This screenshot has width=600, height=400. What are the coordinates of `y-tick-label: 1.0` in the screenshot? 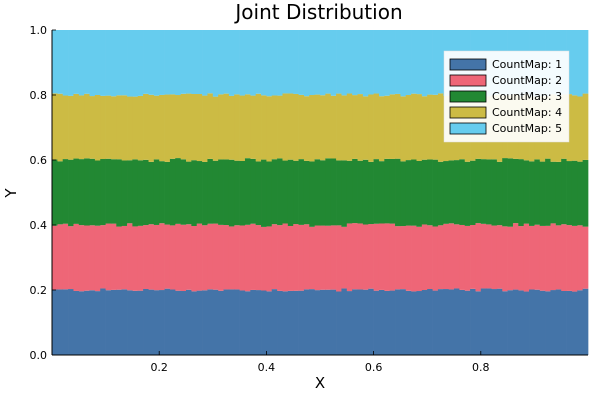 It's located at (39, 30).